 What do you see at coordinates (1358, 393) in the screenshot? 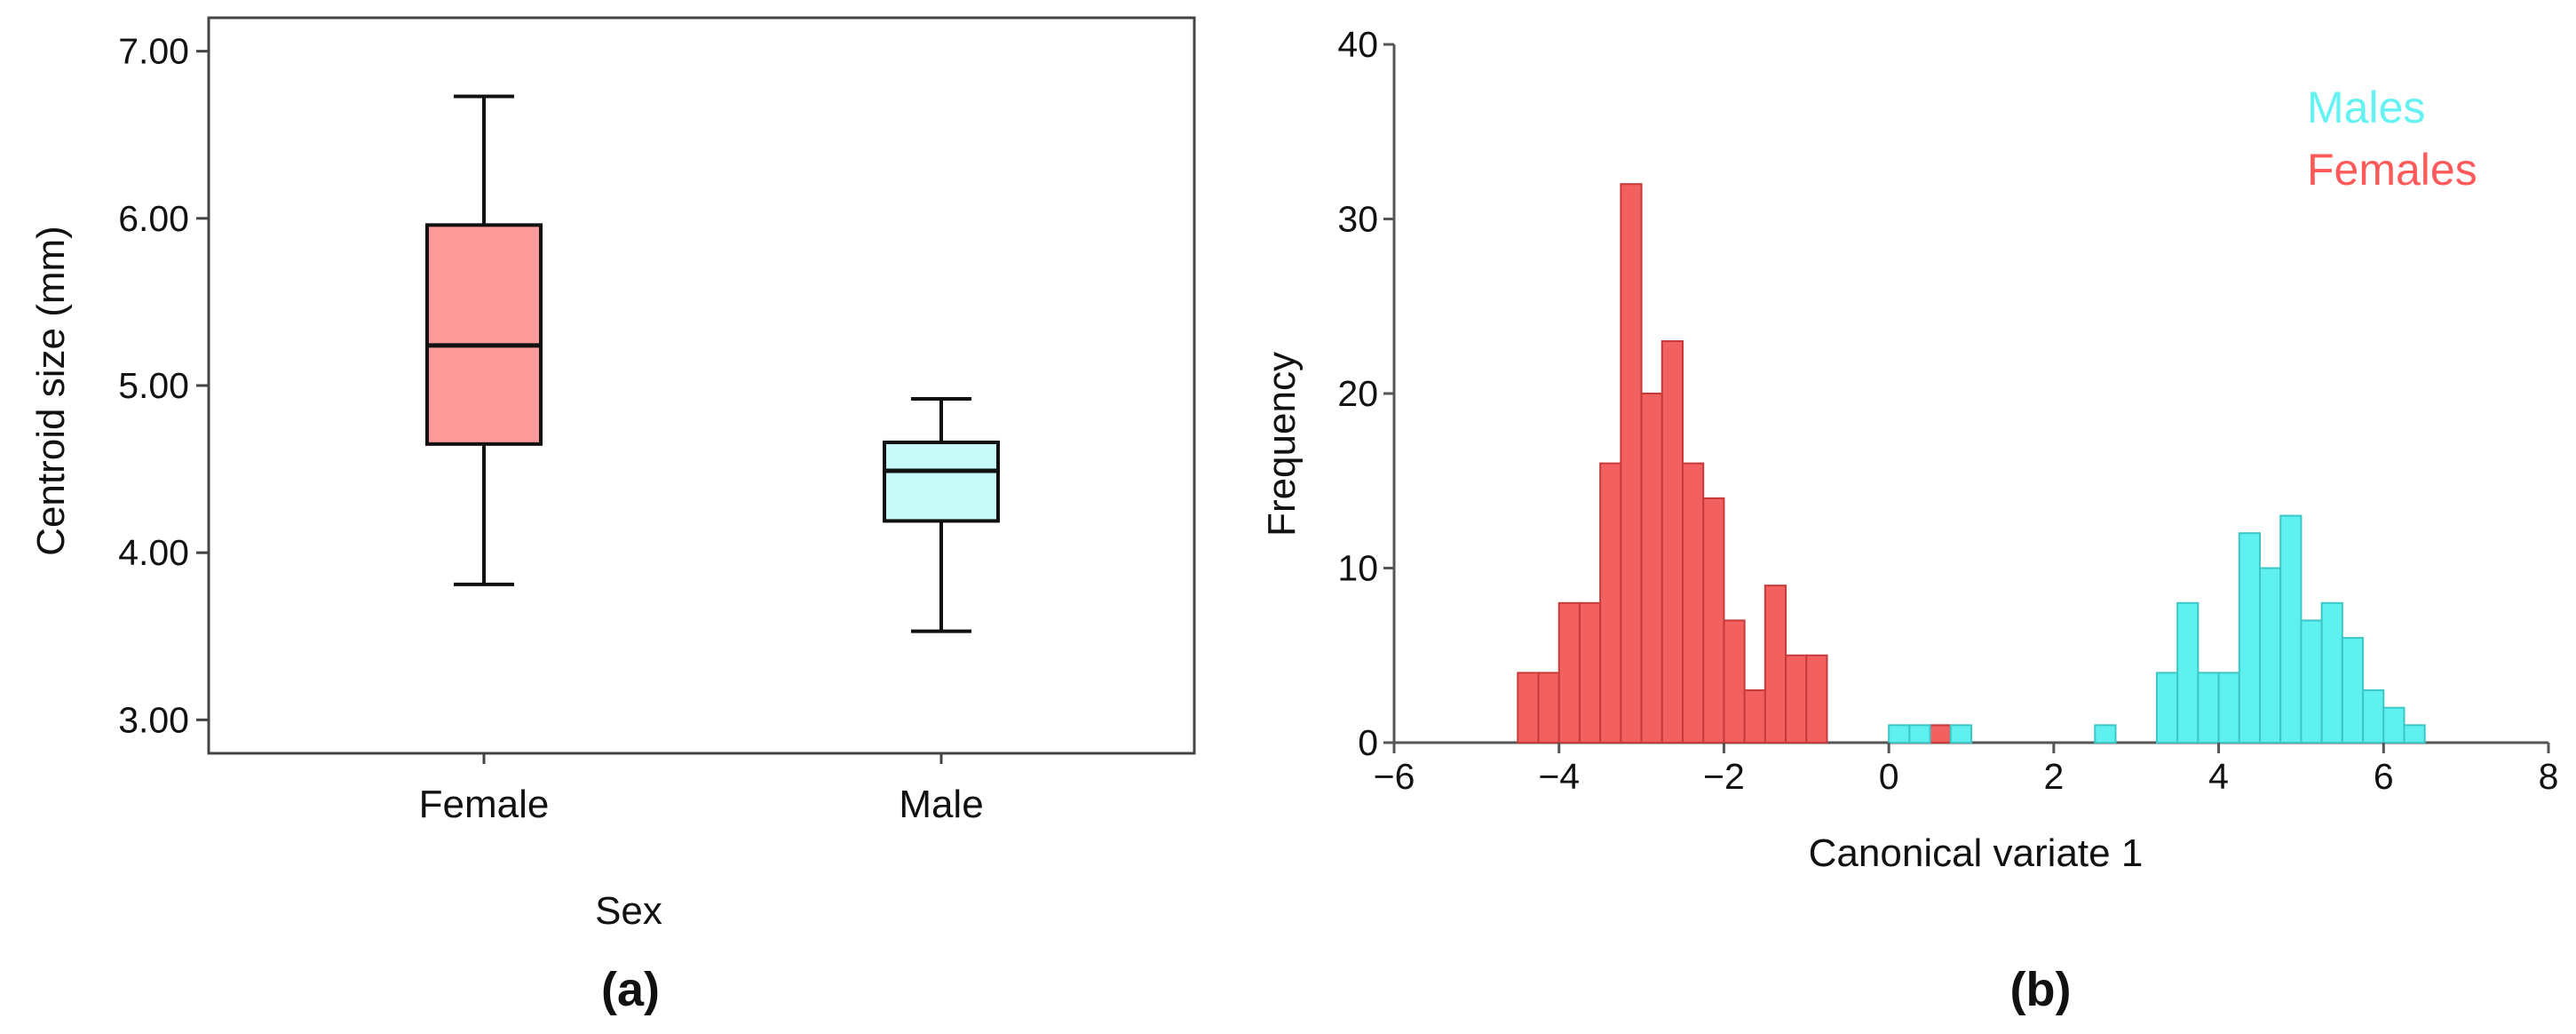
I see `histogram-y-tick-label-2: 20` at bounding box center [1358, 393].